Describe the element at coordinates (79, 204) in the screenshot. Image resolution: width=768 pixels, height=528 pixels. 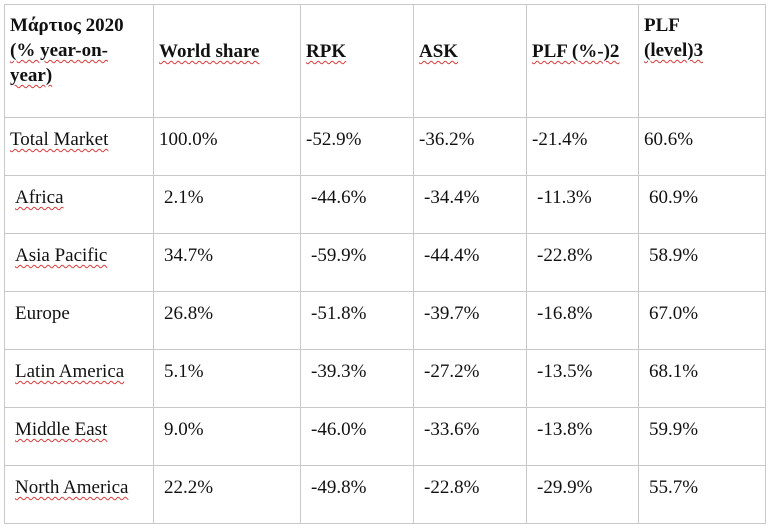
I see `cell-region: Africa` at that location.